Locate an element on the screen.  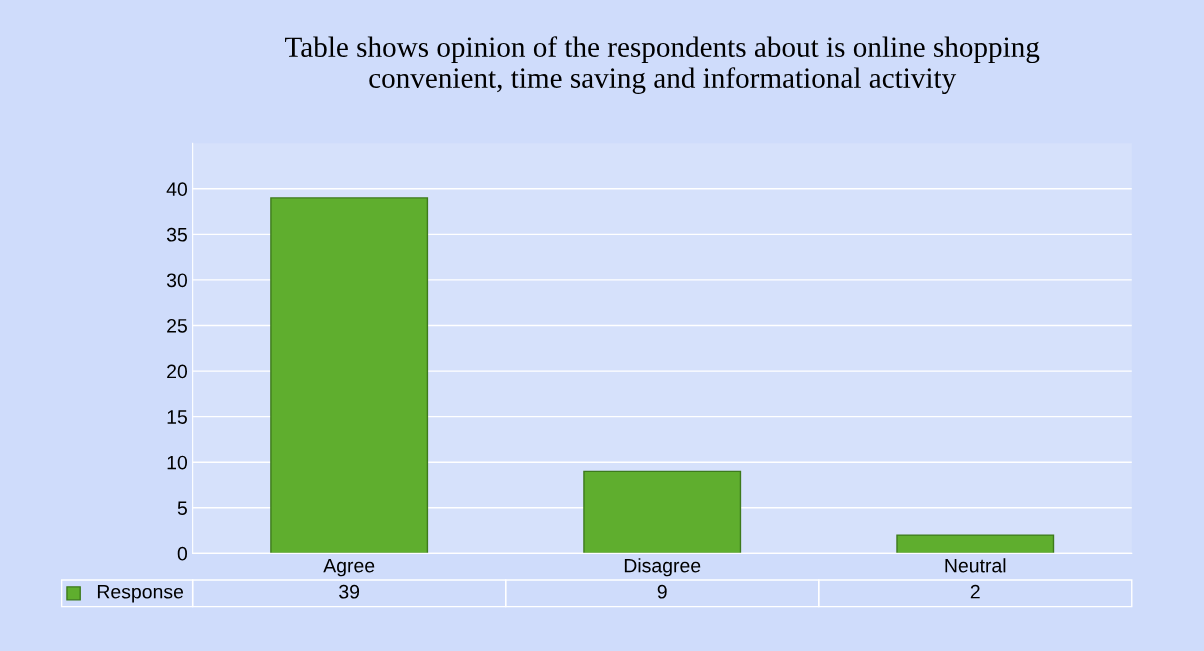
y-tick-label: 40 is located at coordinates (177, 189).